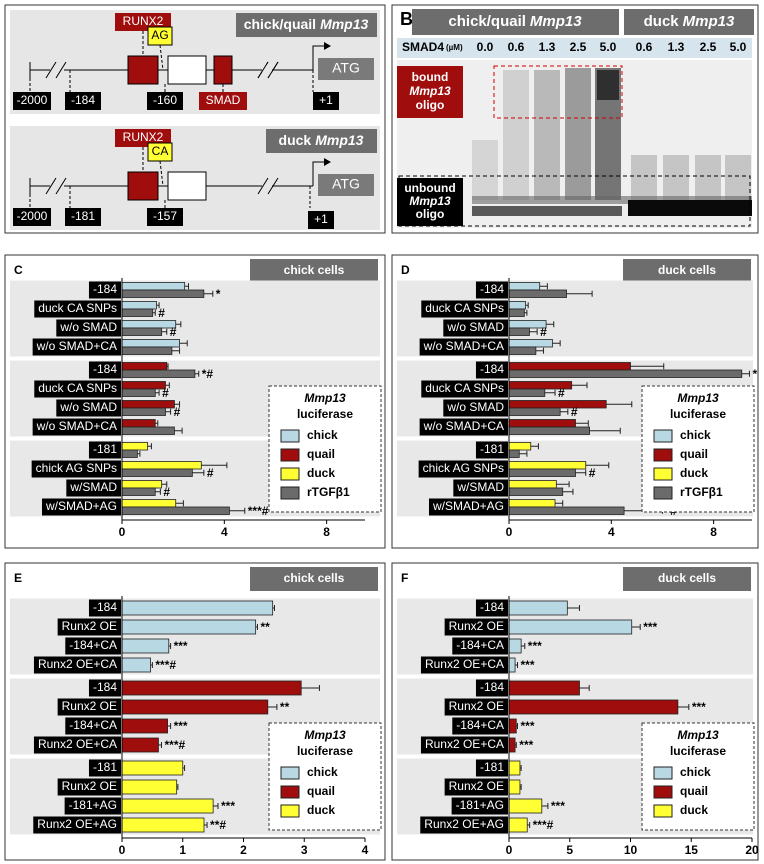 Image resolution: width=764 pixels, height=864 pixels. Describe the element at coordinates (304, 850) in the screenshot. I see `x-tick-label: 3` at that location.